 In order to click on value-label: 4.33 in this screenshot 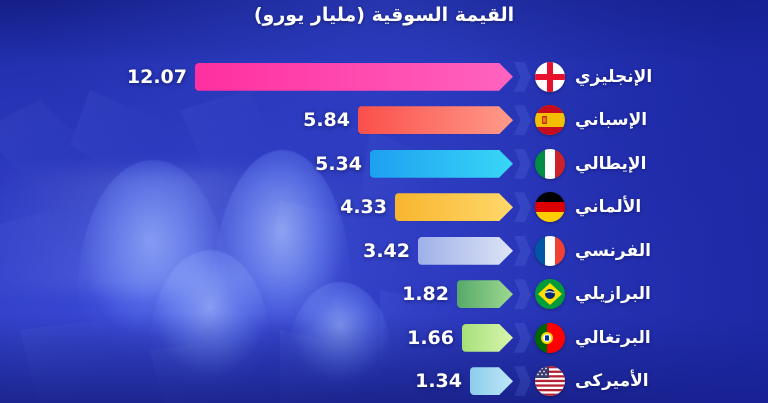, I will do `click(363, 207)`.